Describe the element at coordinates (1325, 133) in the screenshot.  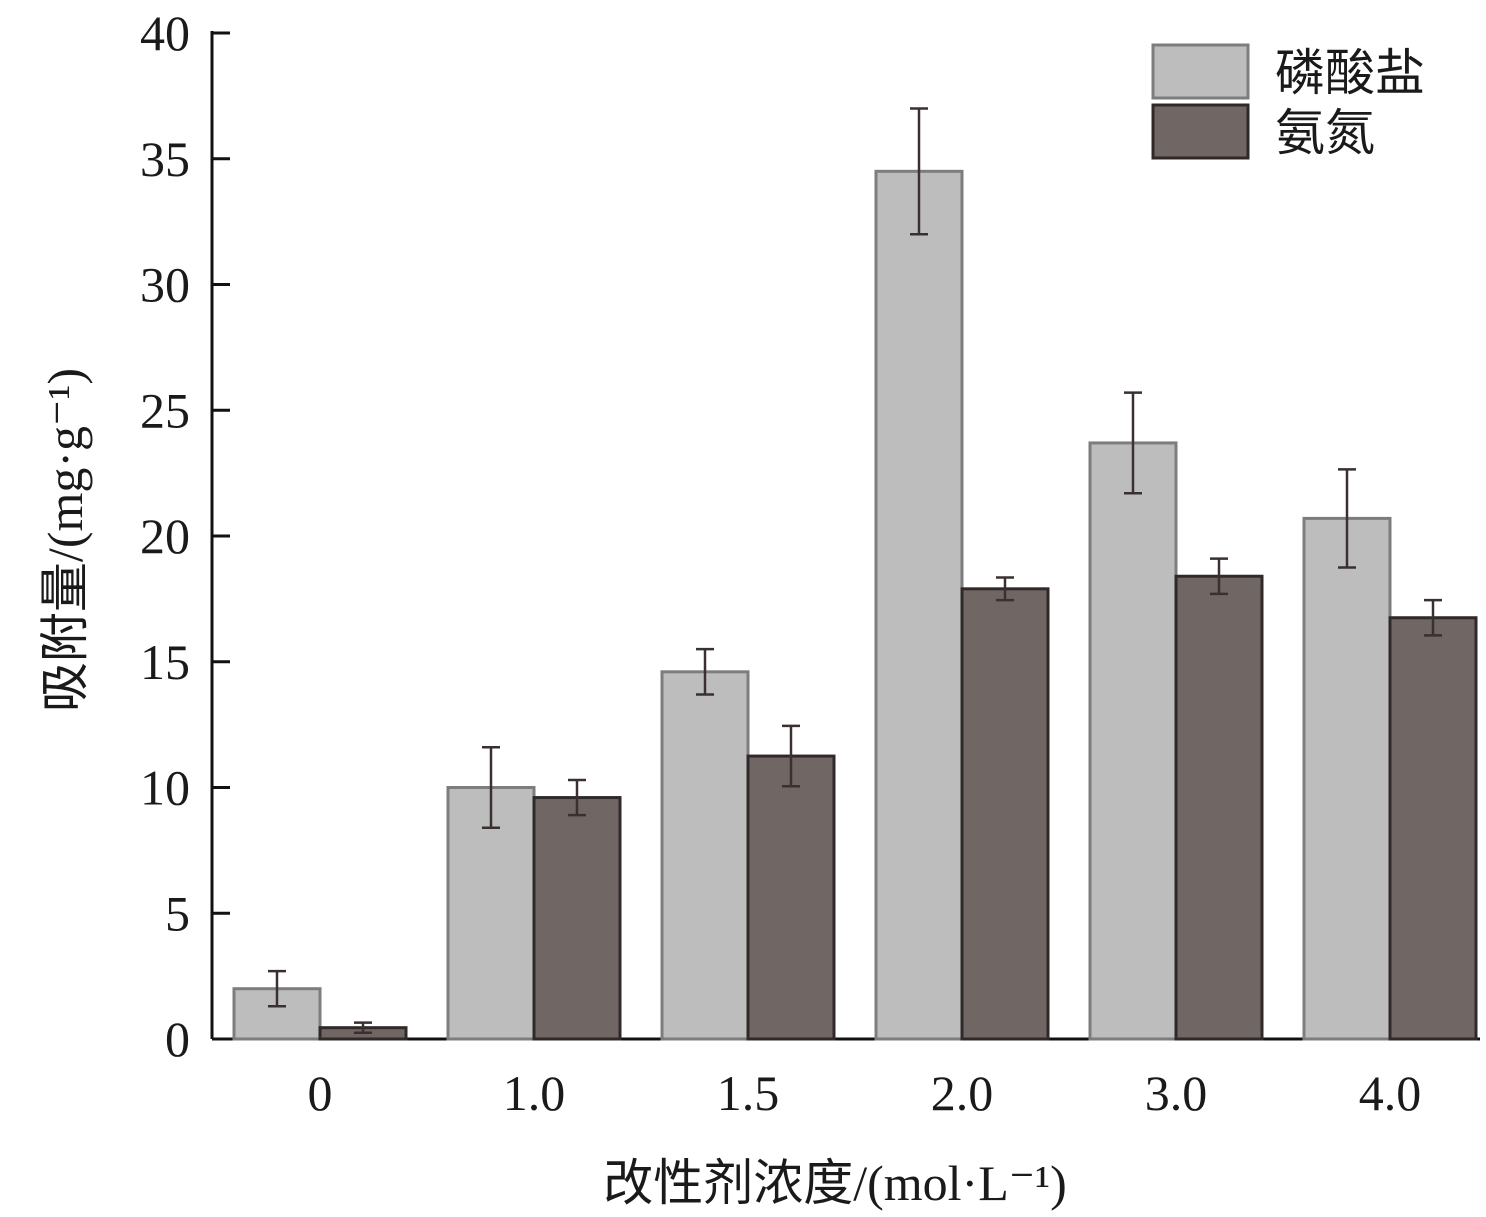
I see `legend-label: 氨氮` at that location.